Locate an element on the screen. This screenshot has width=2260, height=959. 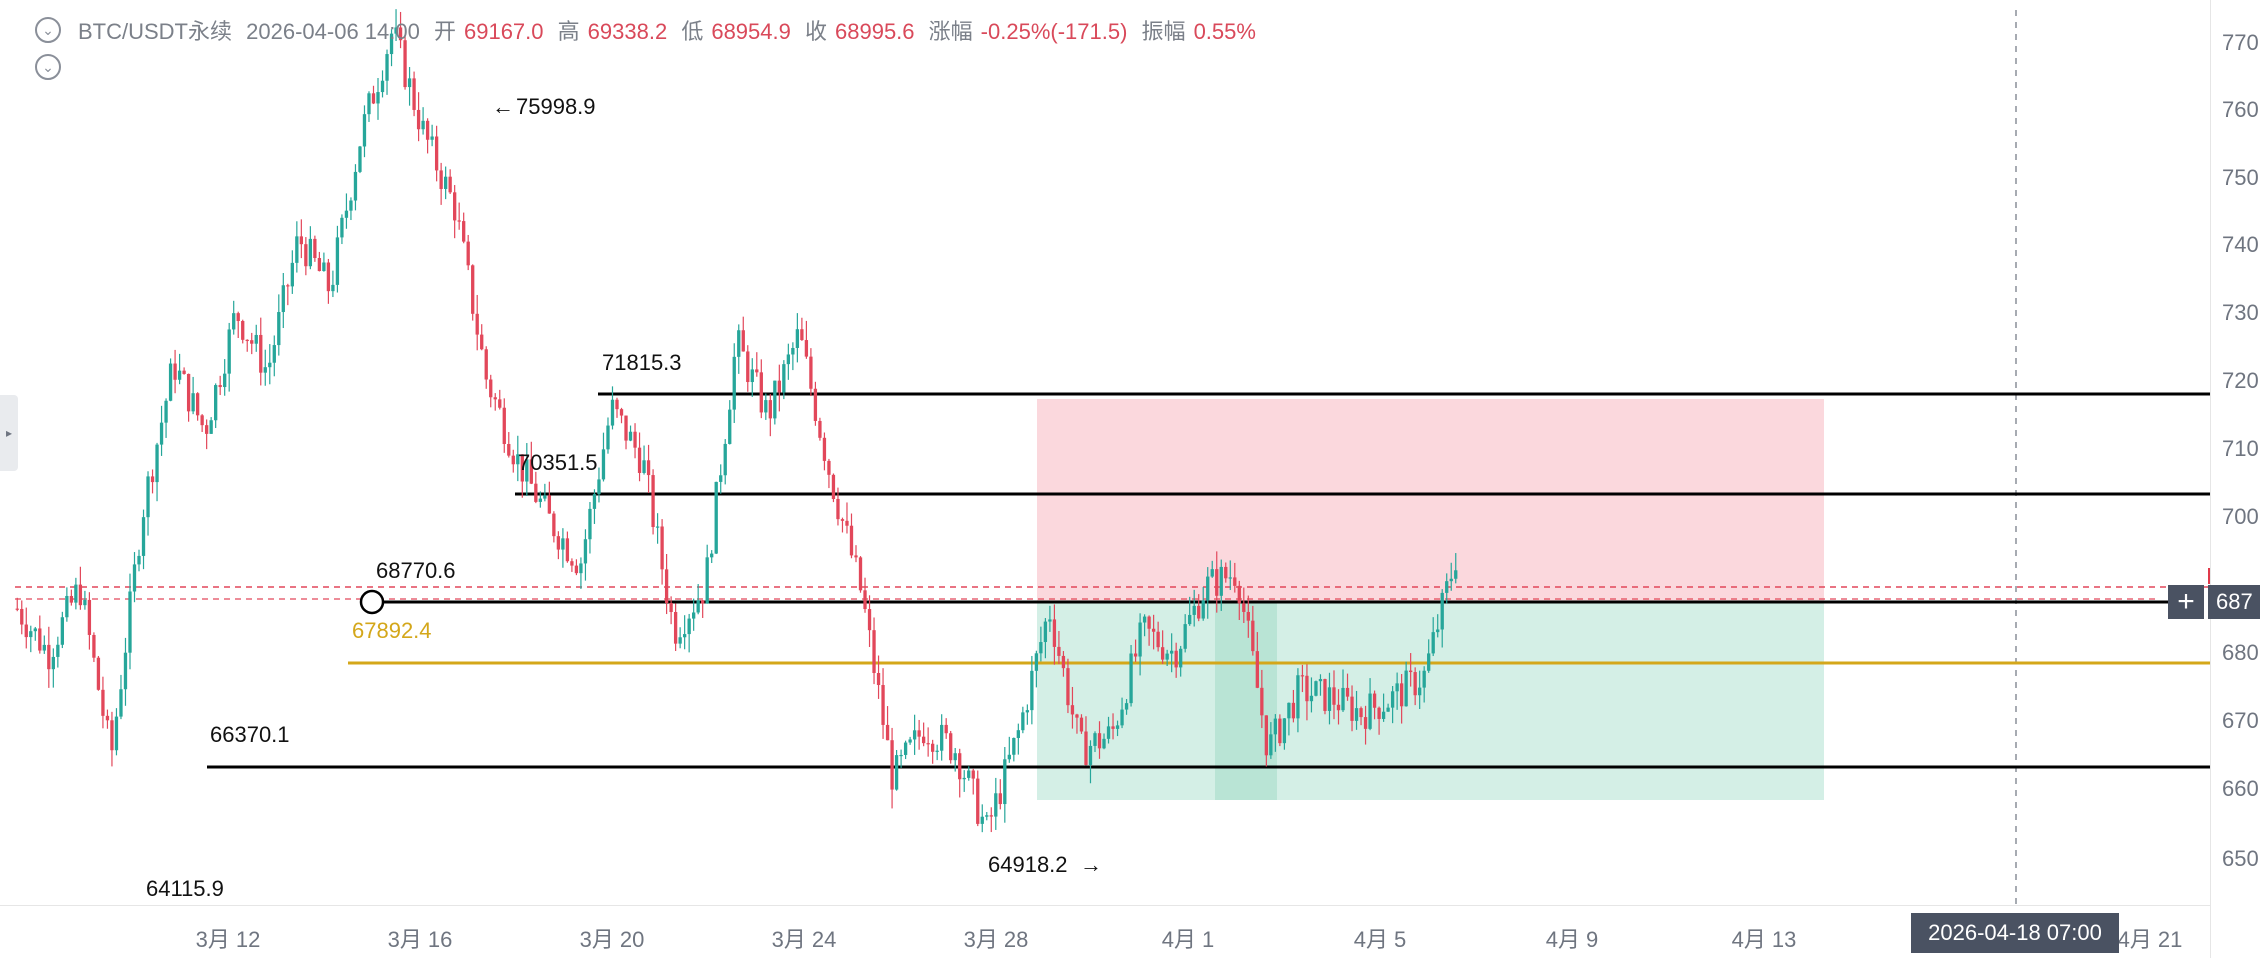
price-tick-label: 730 is located at coordinates (2240, 312).